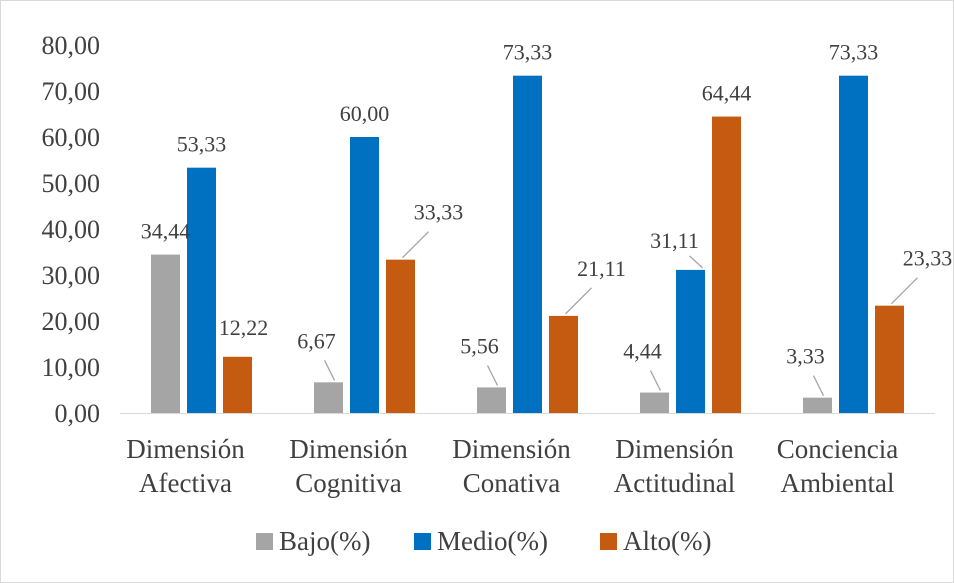 Image resolution: width=954 pixels, height=583 pixels. I want to click on x-tick-label: Dimensión Actitudinal, so click(674, 466).